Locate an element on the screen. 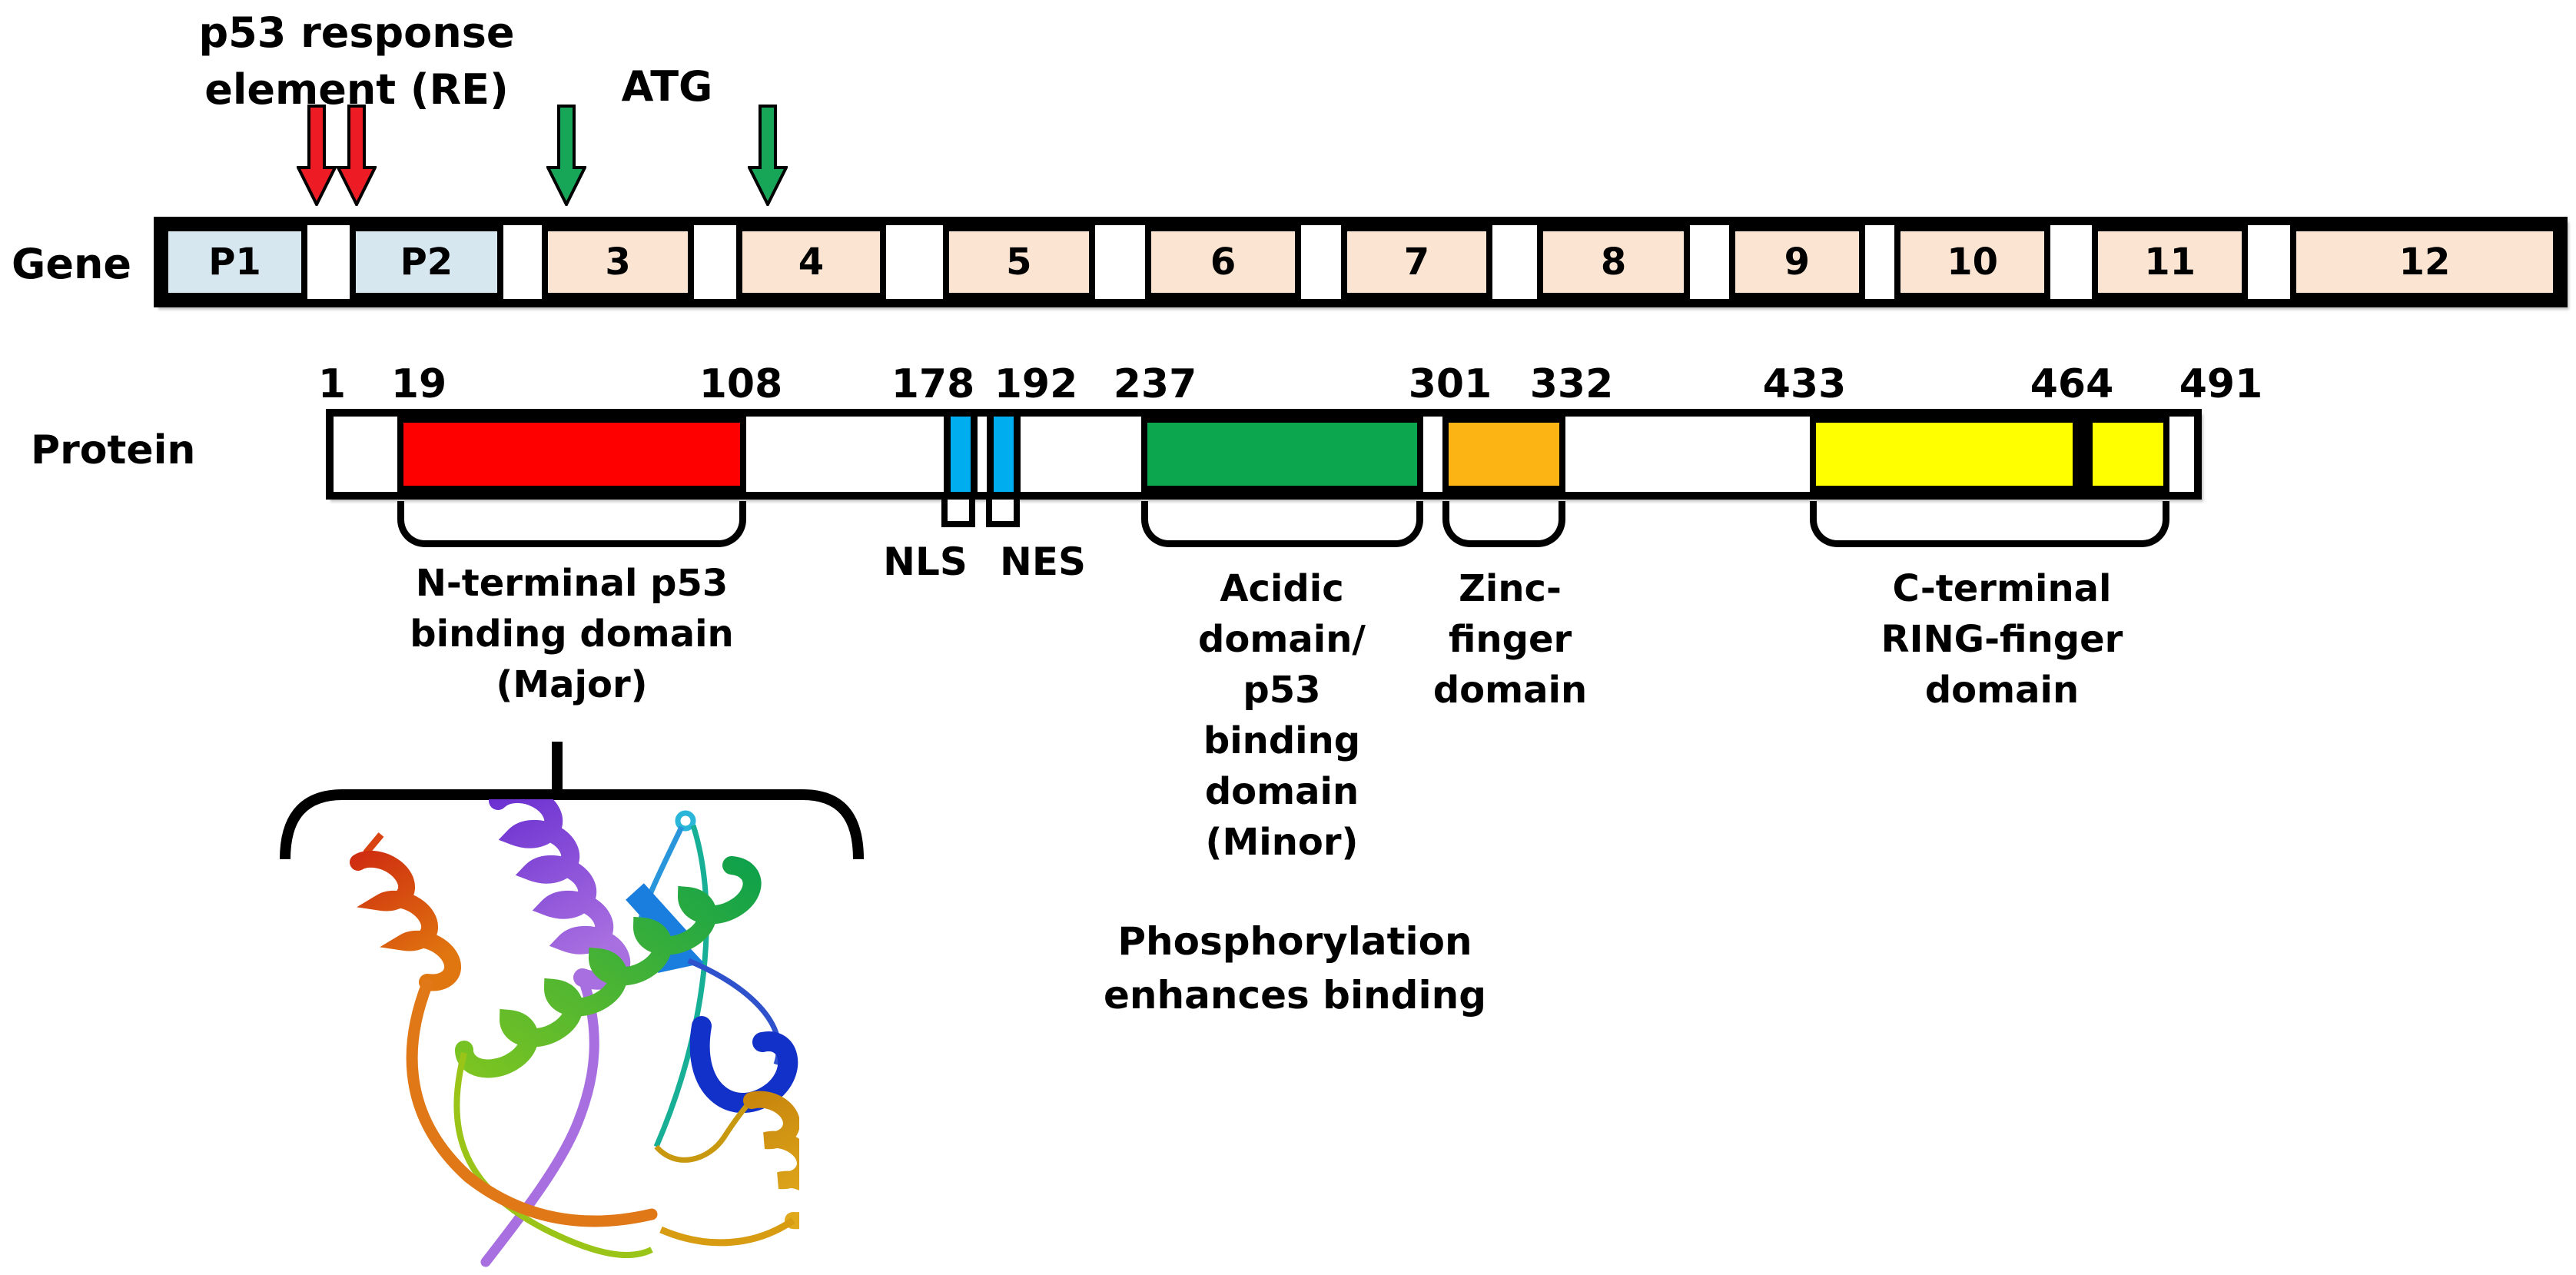 This screenshot has height=1275, width=2576. atg-label: ATG is located at coordinates (667, 87).